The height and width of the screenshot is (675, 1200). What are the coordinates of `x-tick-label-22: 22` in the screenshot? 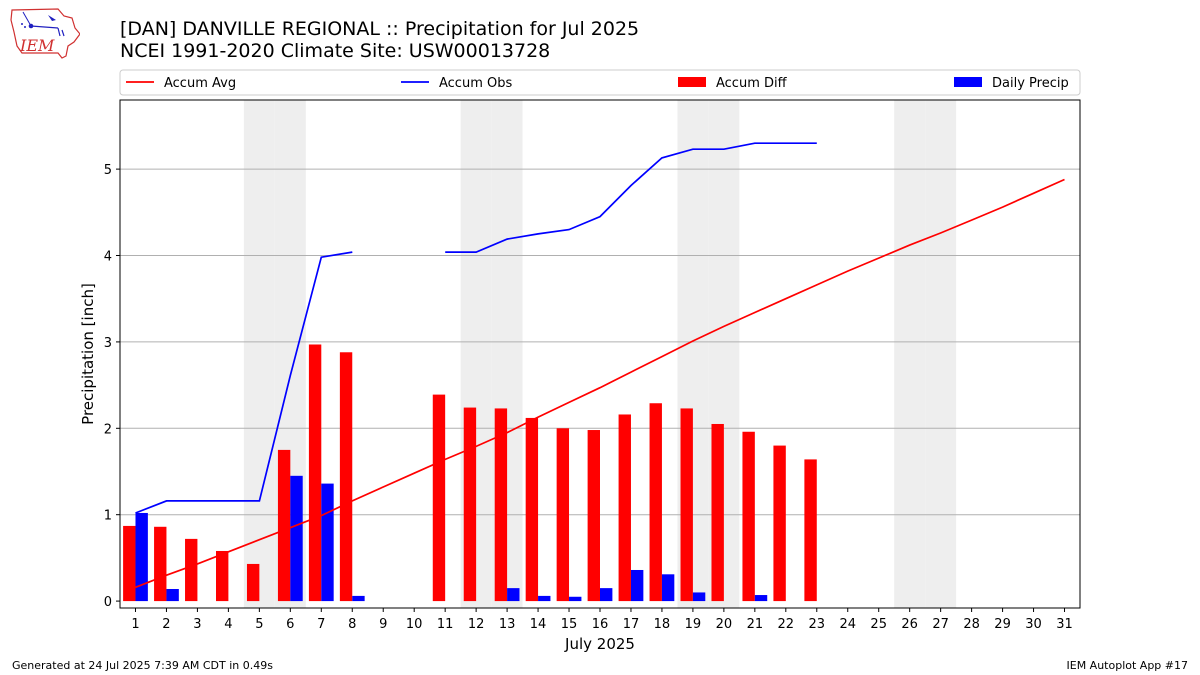 It's located at (786, 624).